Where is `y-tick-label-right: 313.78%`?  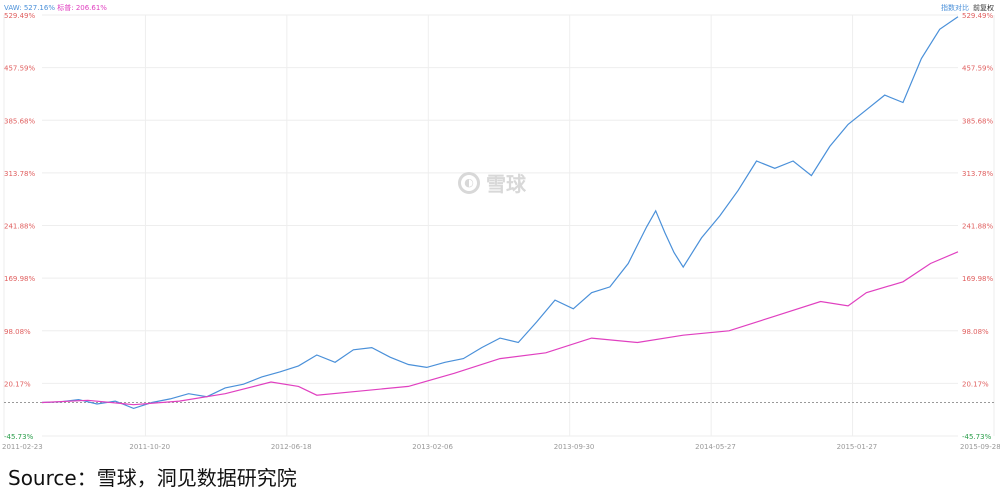
y-tick-label-right: 313.78% is located at coordinates (977, 174).